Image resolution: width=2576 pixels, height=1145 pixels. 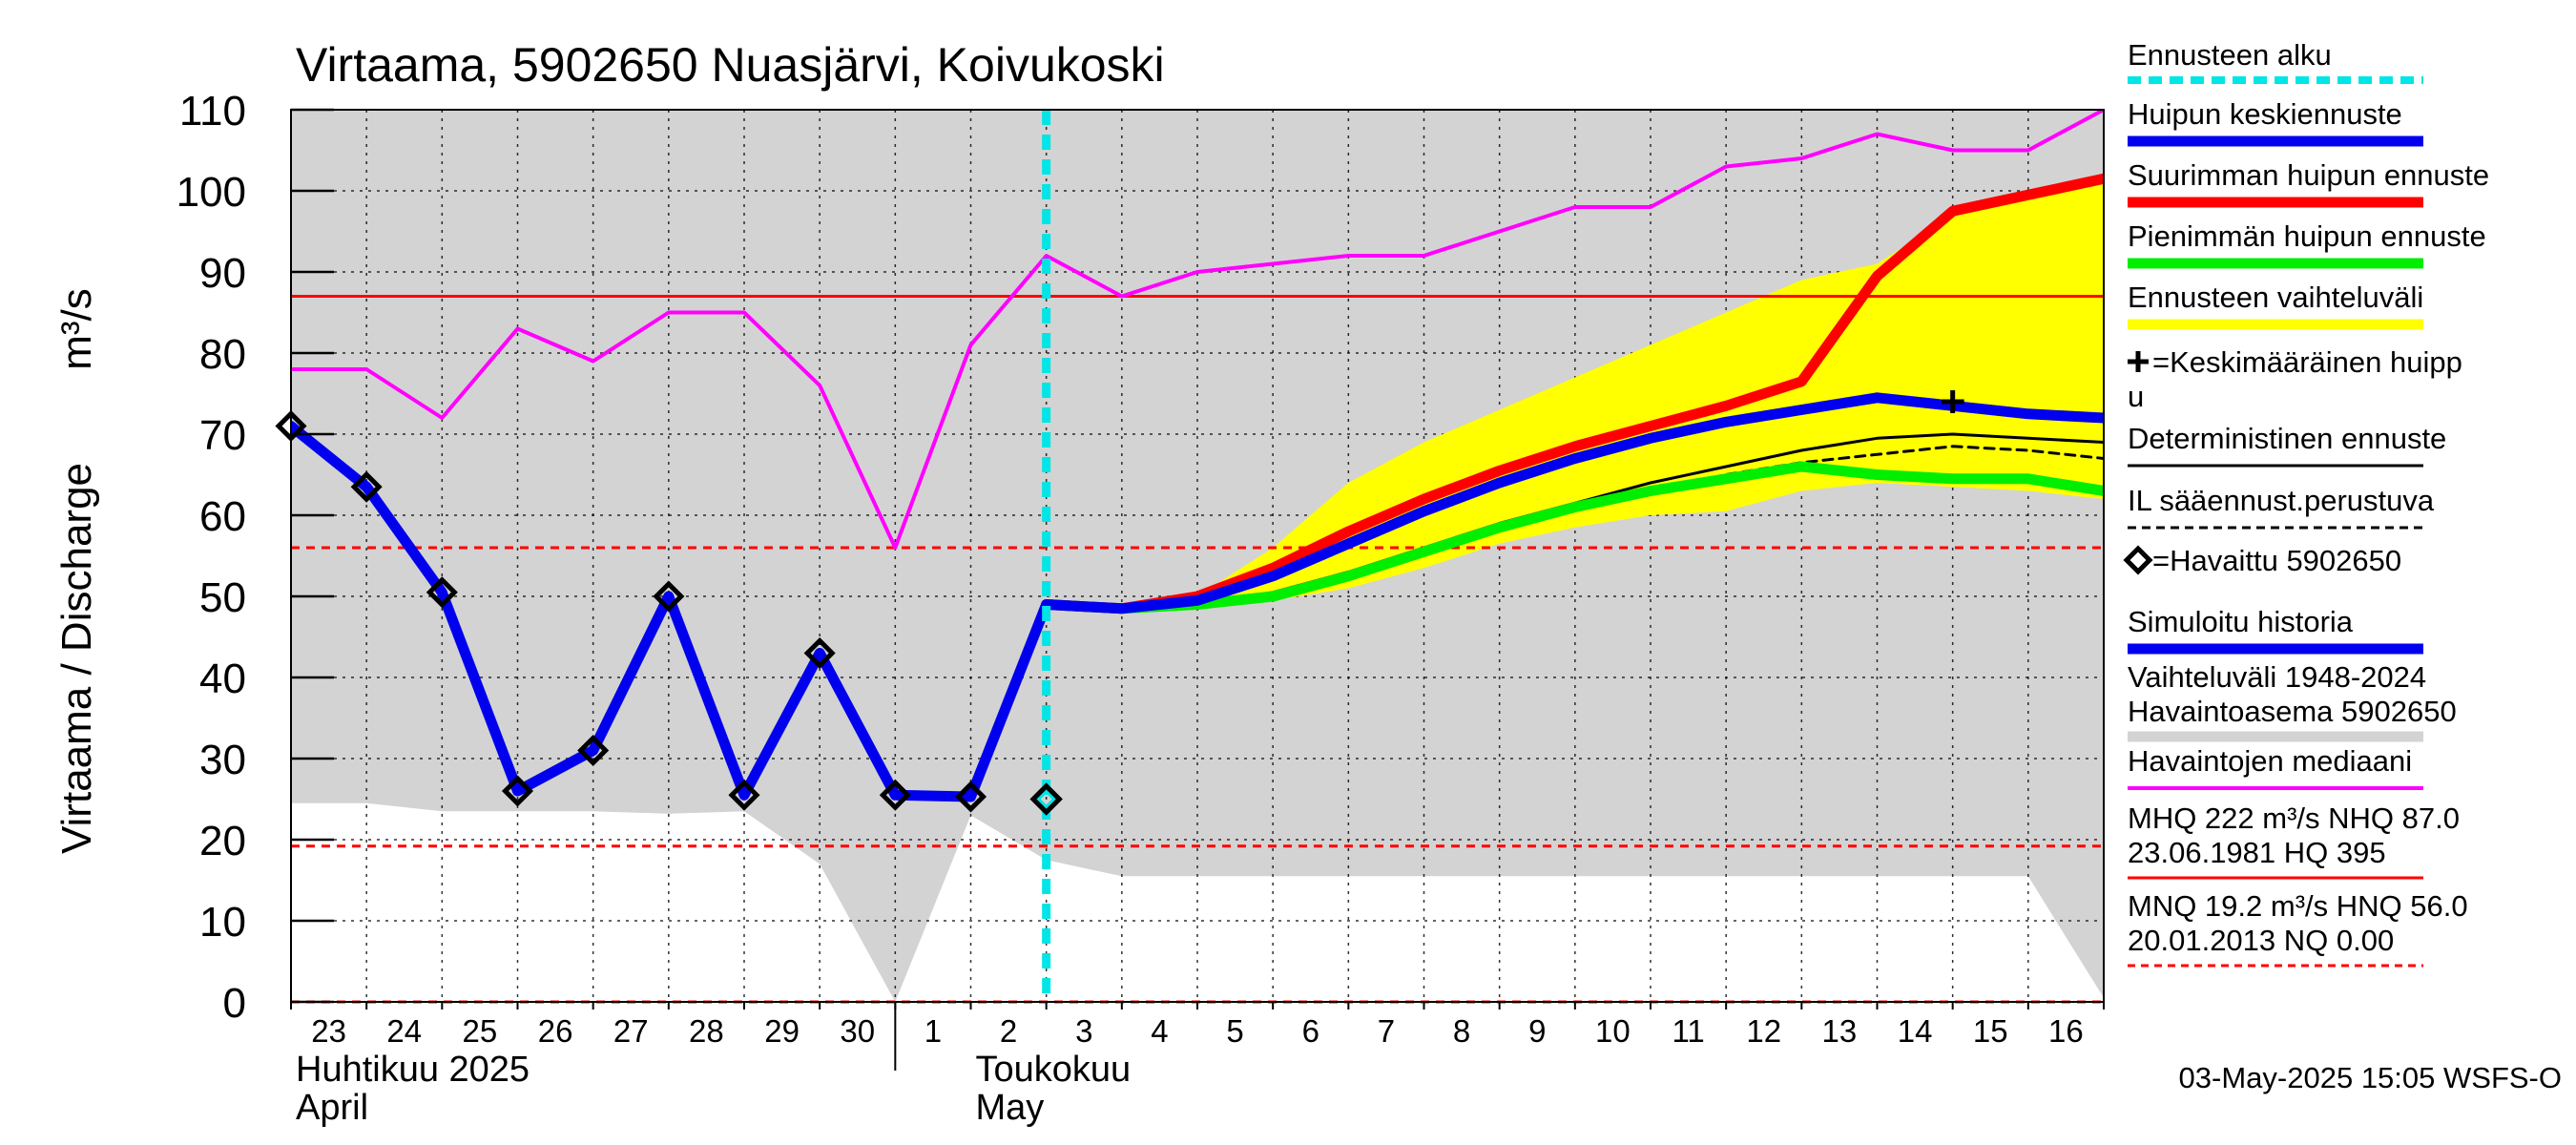 I want to click on legend-label: Huipun keskiennuste, so click(x=2265, y=114).